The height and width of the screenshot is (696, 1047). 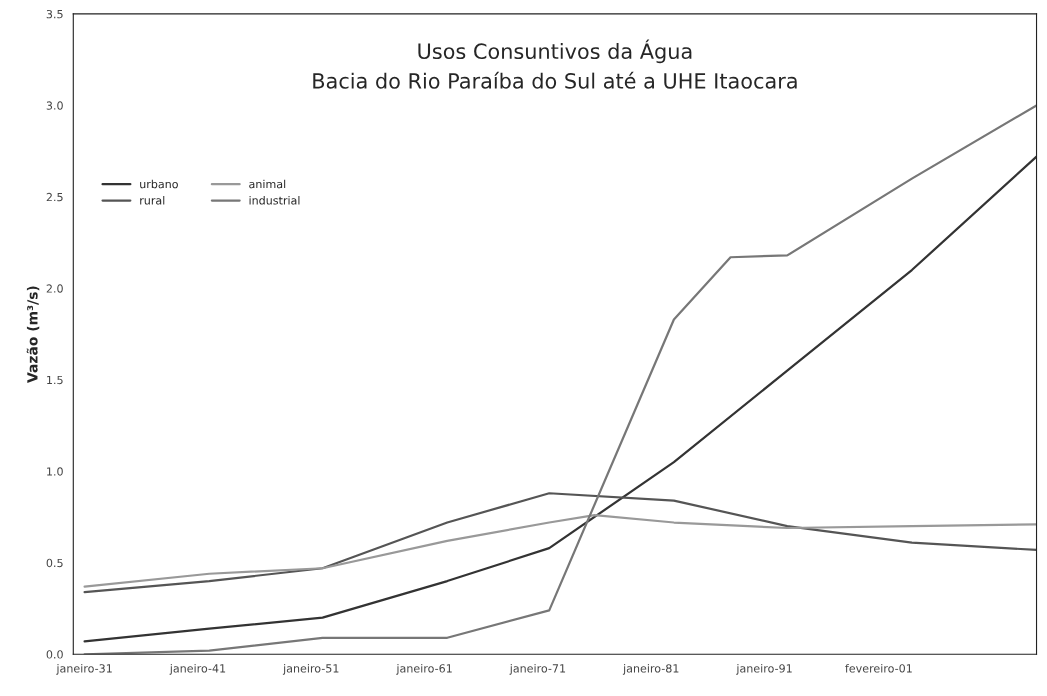 What do you see at coordinates (54, 654) in the screenshot?
I see `y-tick-label: 0.0` at bounding box center [54, 654].